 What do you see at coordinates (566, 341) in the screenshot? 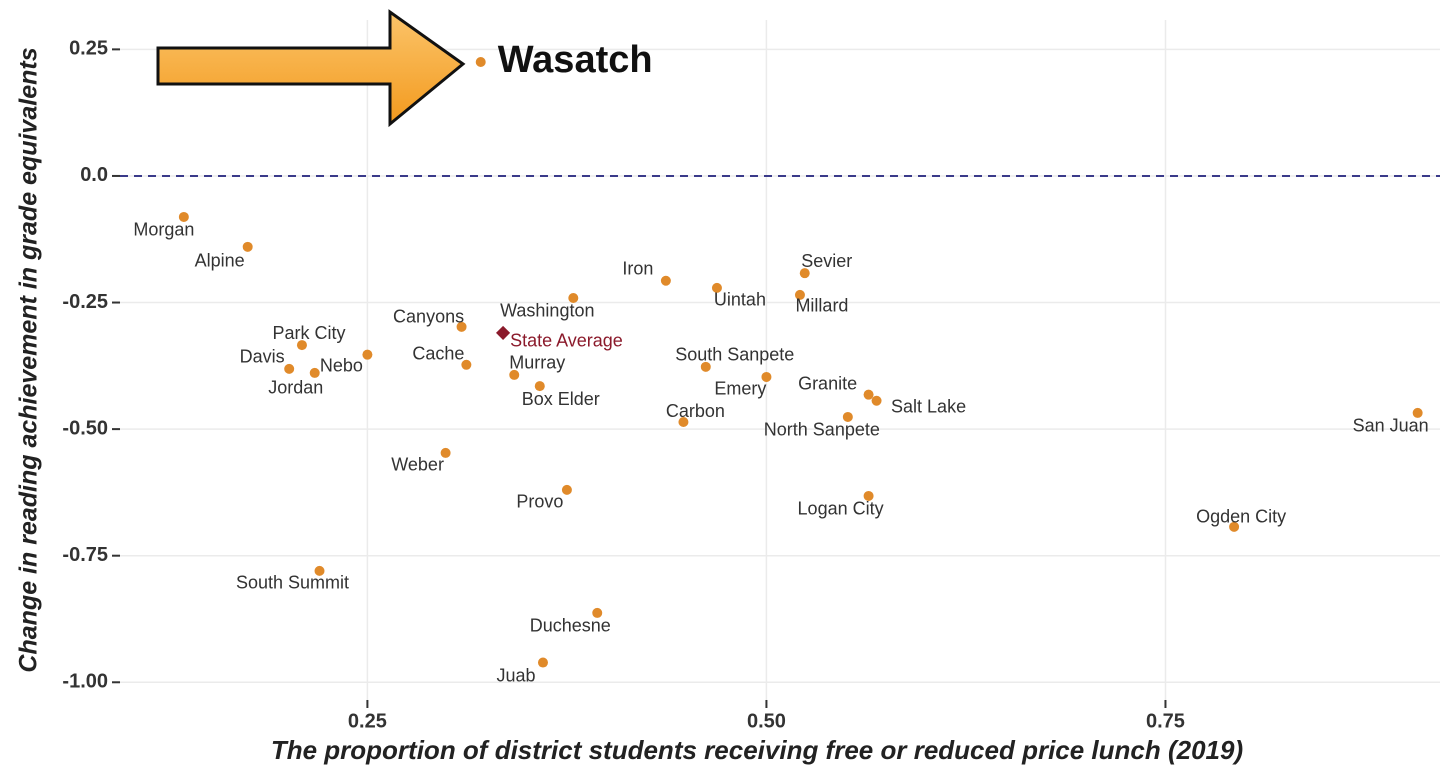
I see `state-average-label: State Average` at bounding box center [566, 341].